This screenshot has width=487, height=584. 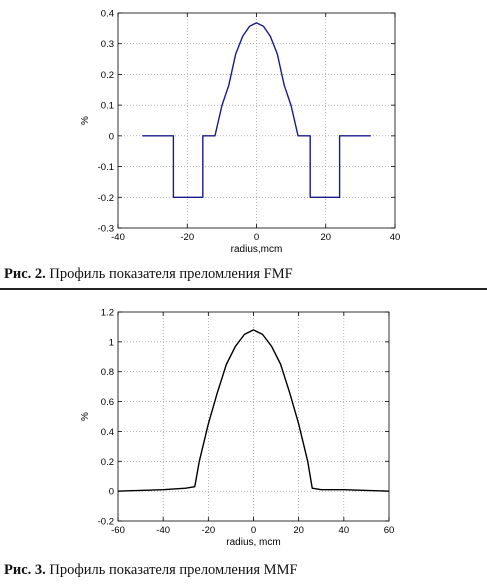 I want to click on y-tick-label: -0.1, so click(x=106, y=167).